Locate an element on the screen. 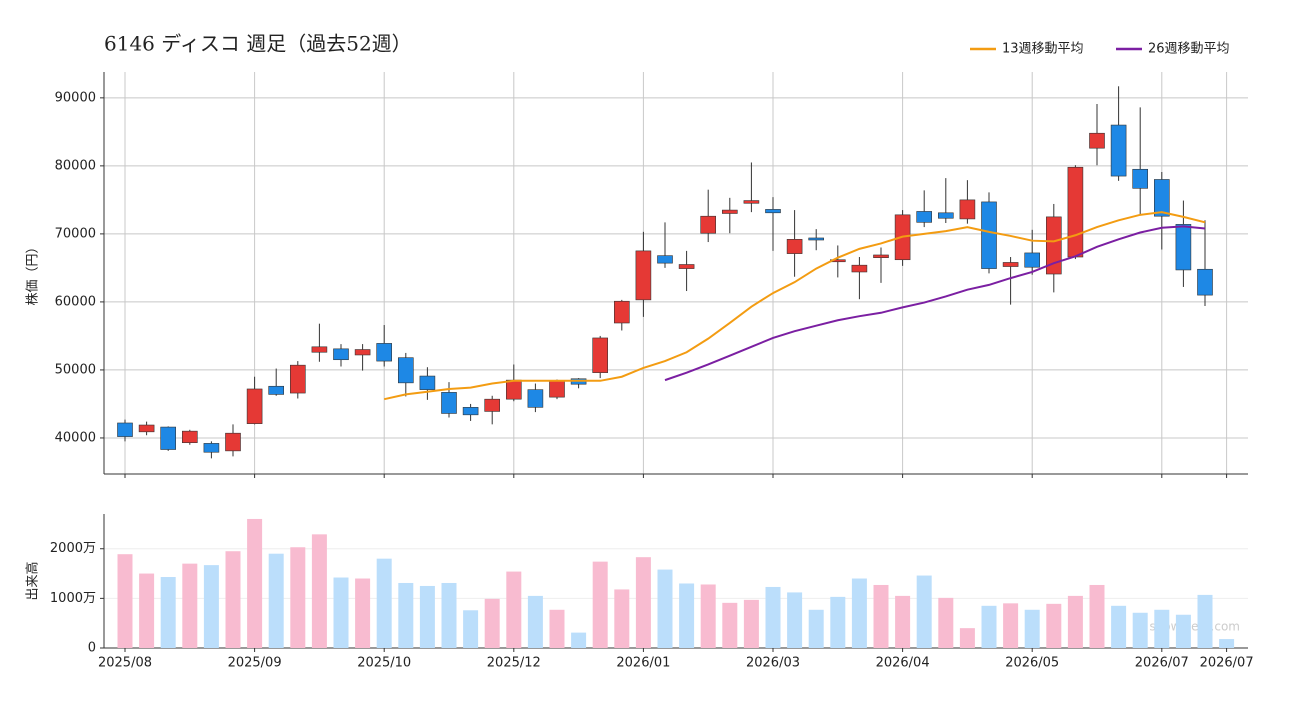 The height and width of the screenshot is (720, 1300). x-tick-label: 2026/04 is located at coordinates (903, 663).